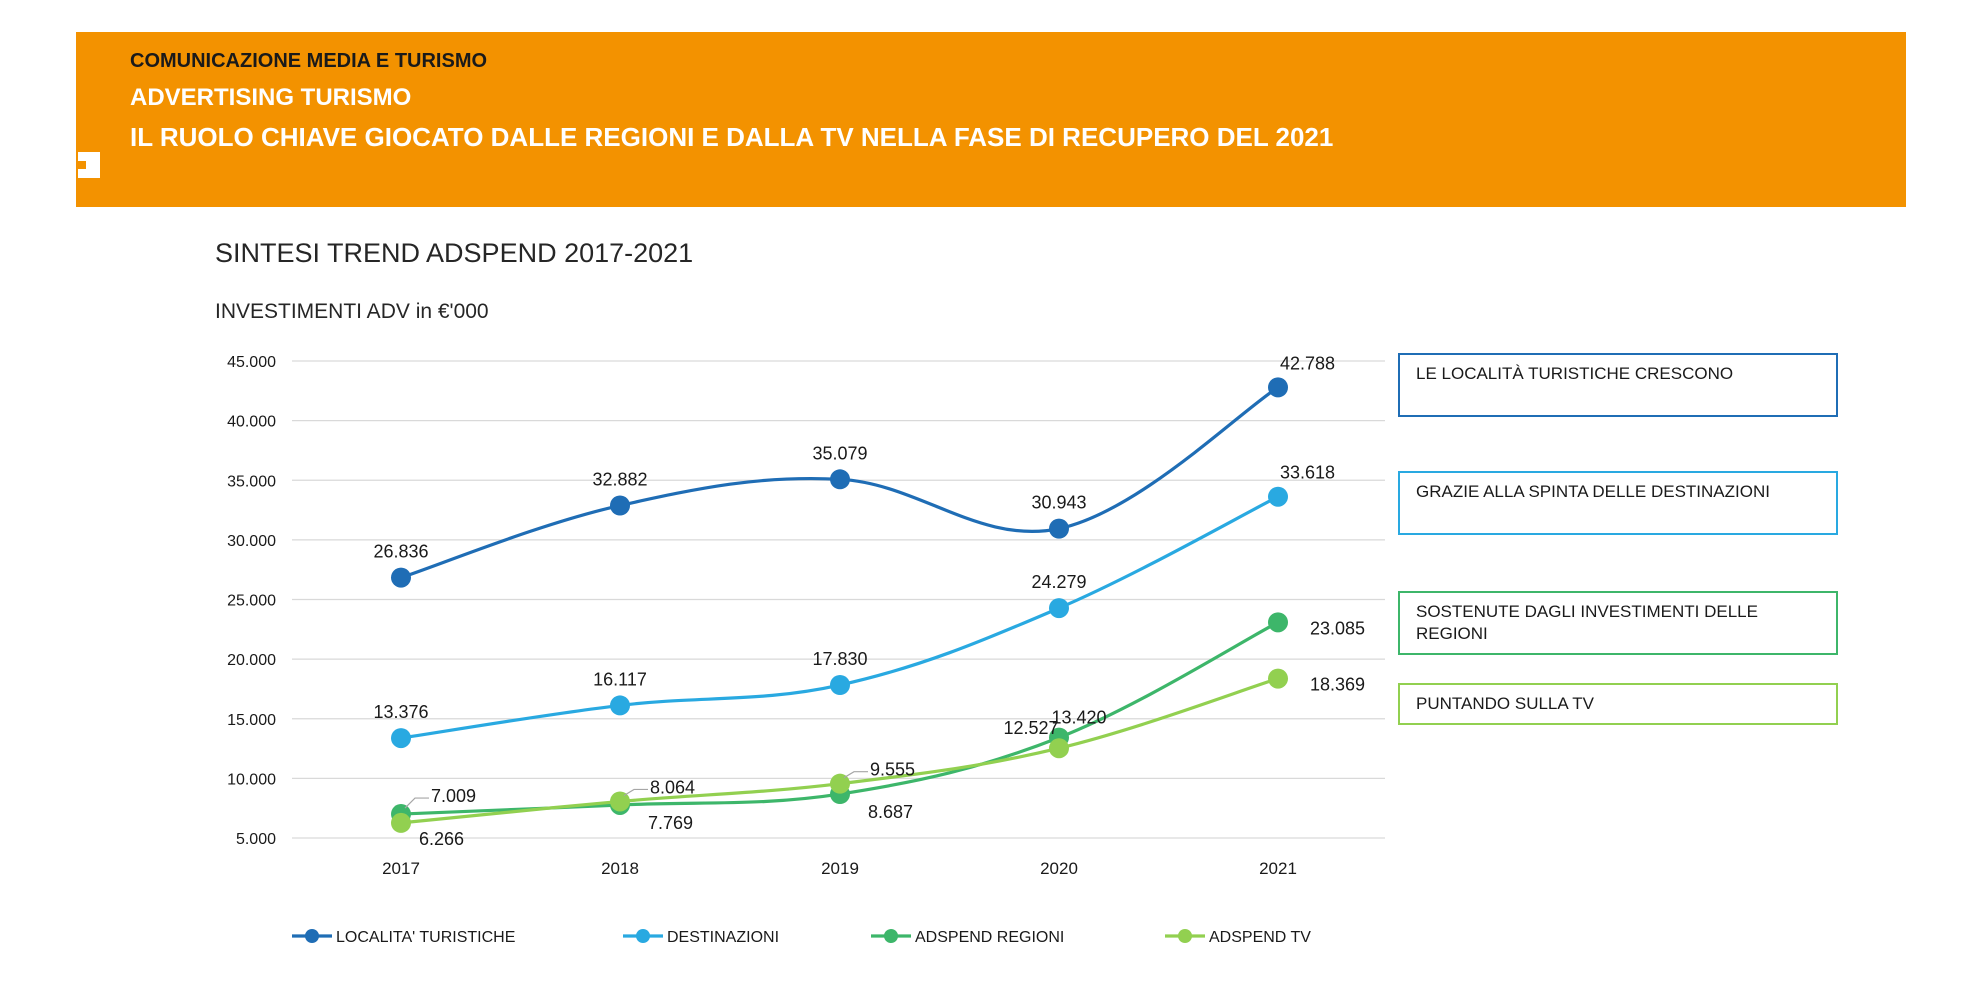 This screenshot has height=996, width=1962. Describe the element at coordinates (400, 712) in the screenshot. I see `data-label: 13.376` at that location.